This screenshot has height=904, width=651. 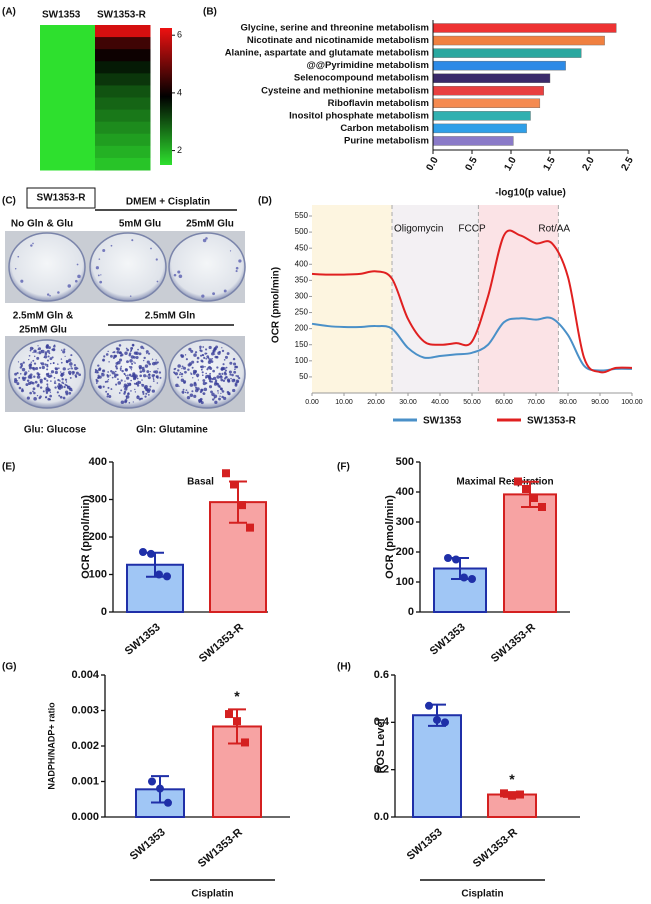 I want to click on heat-cell, so click(x=123, y=55).